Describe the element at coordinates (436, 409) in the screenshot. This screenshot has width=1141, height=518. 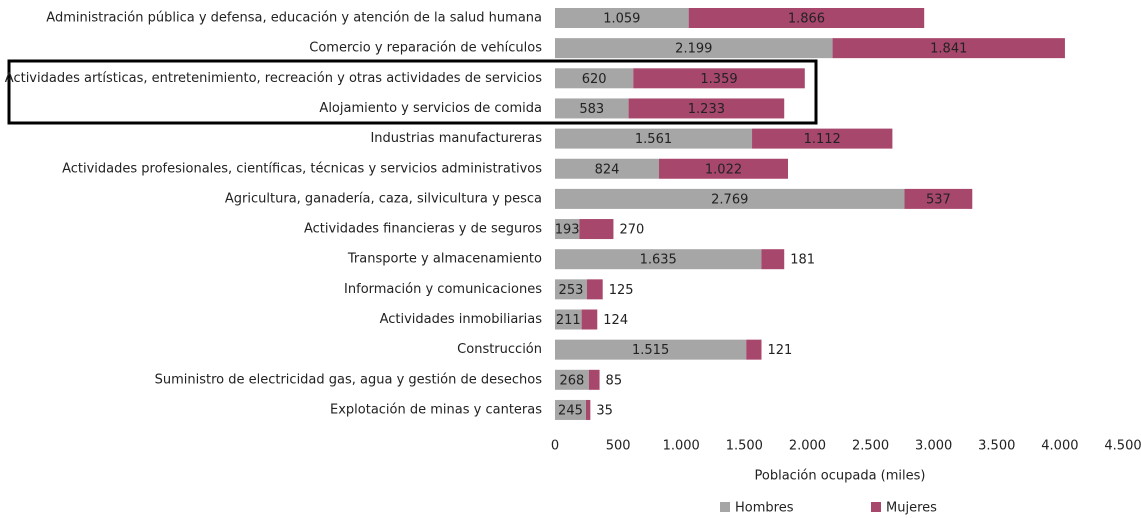
I see `category-label: Explotación de minas y canteras` at that location.